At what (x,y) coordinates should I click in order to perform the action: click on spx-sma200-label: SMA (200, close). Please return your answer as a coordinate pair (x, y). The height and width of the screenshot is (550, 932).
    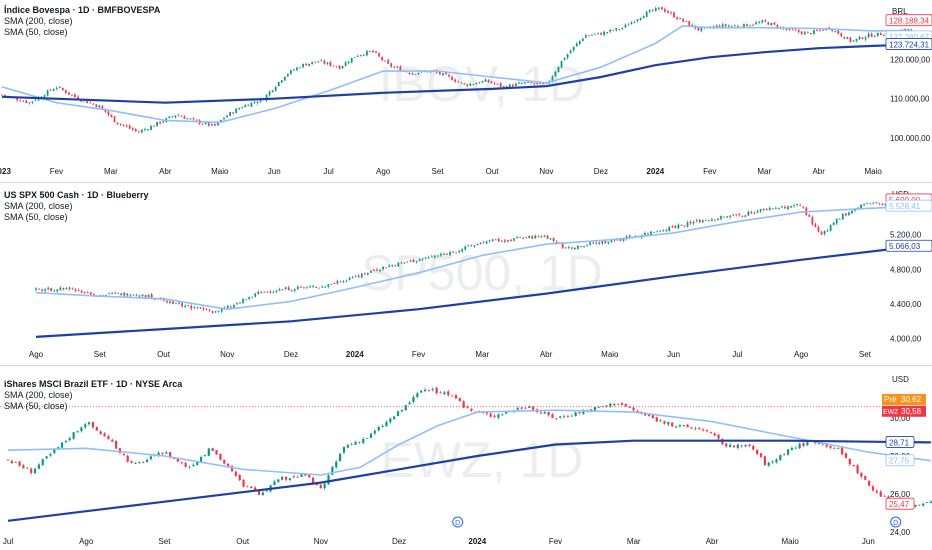
    Looking at the image, I should click on (38, 206).